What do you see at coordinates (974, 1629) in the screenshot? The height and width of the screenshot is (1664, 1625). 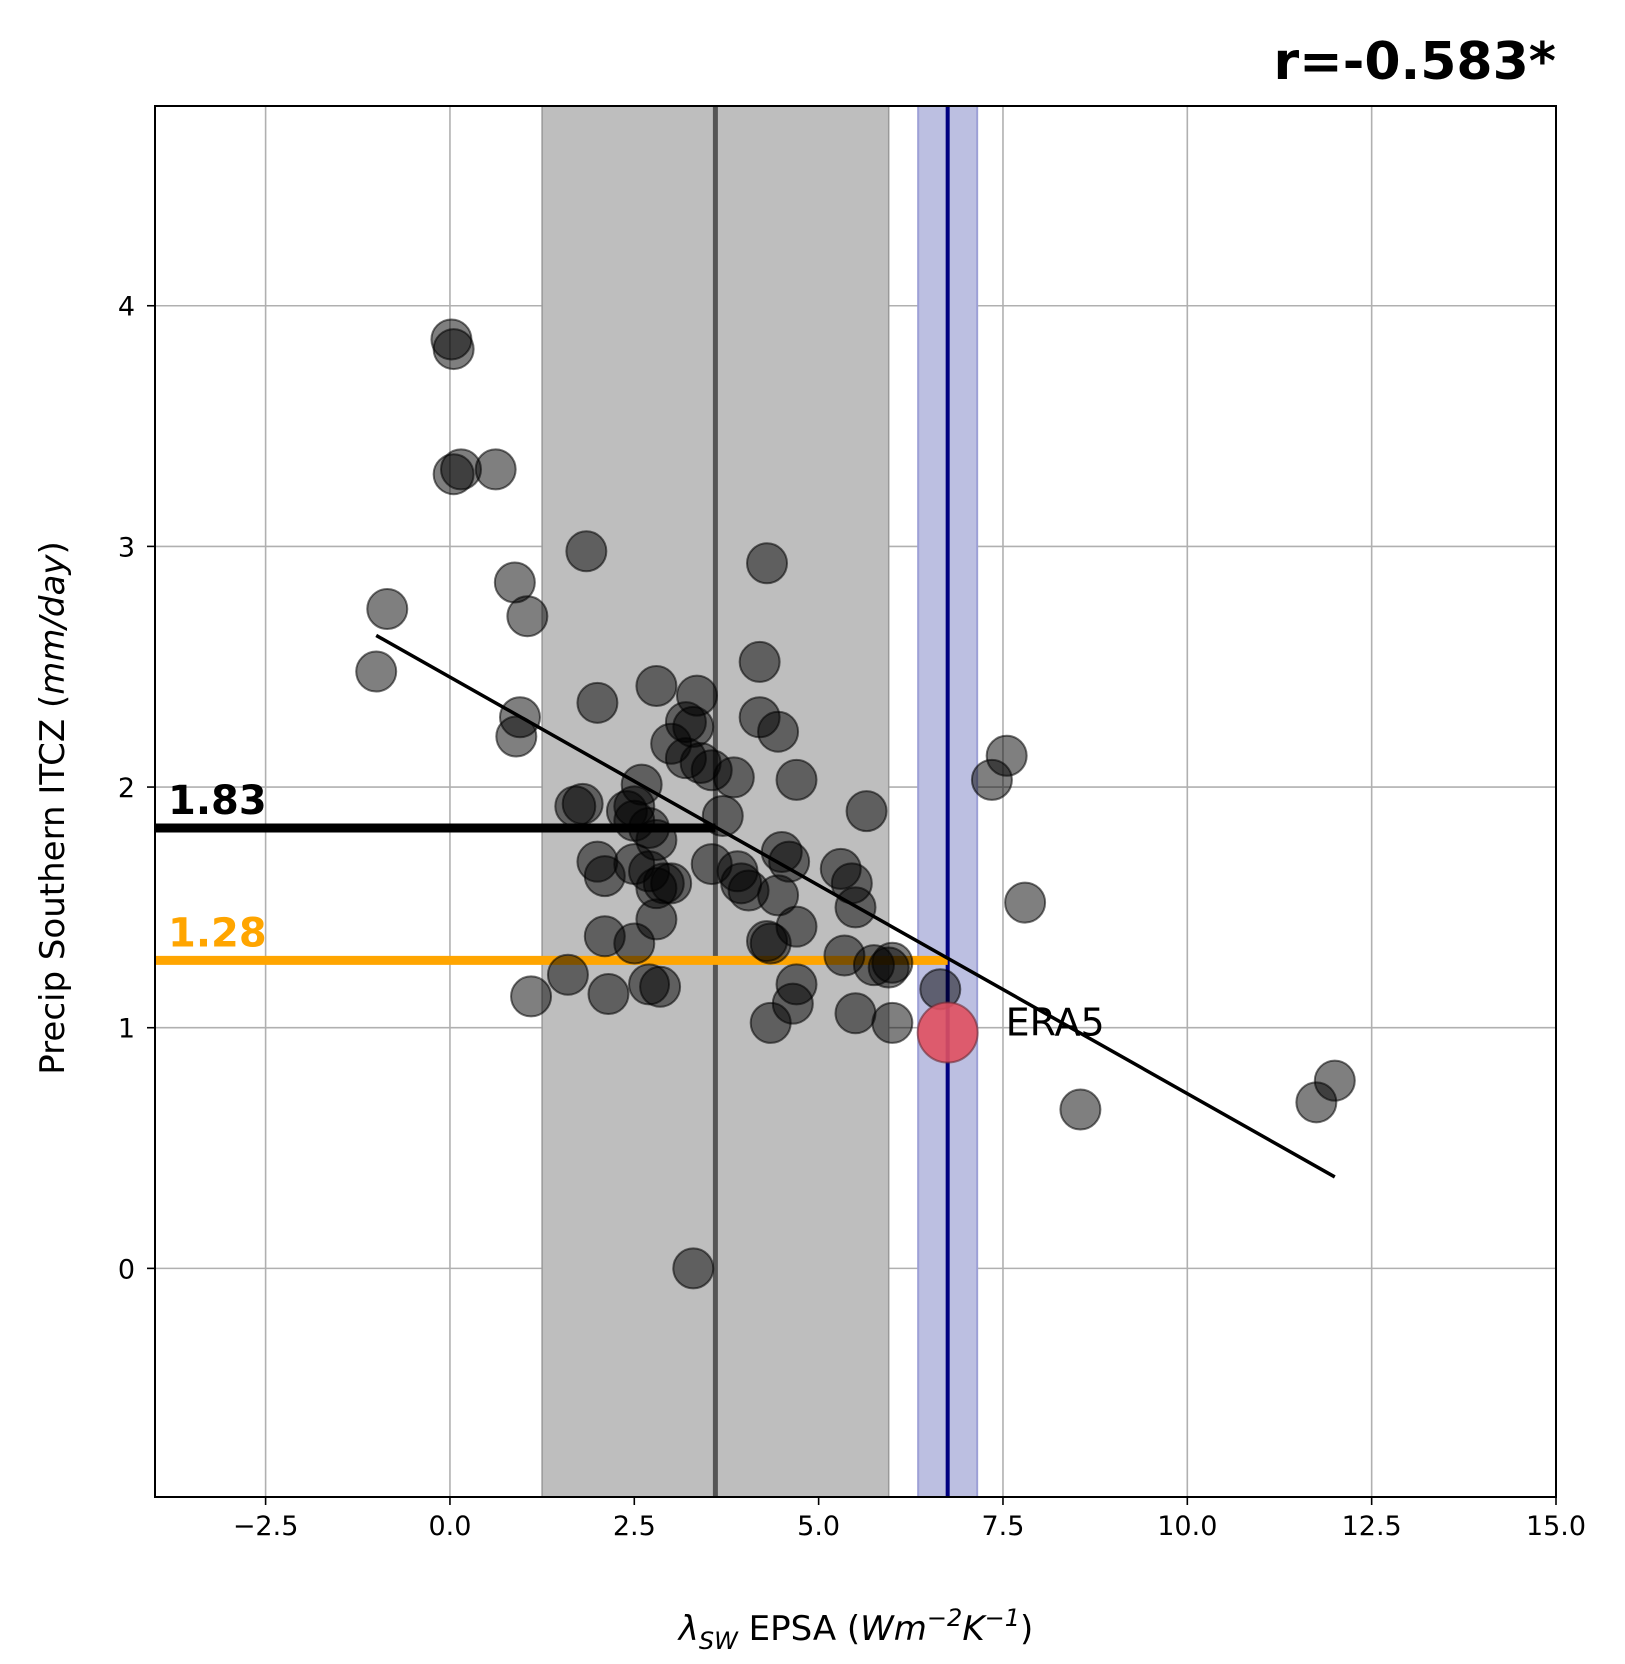 I see `x-label-unit-b: K` at bounding box center [974, 1629].